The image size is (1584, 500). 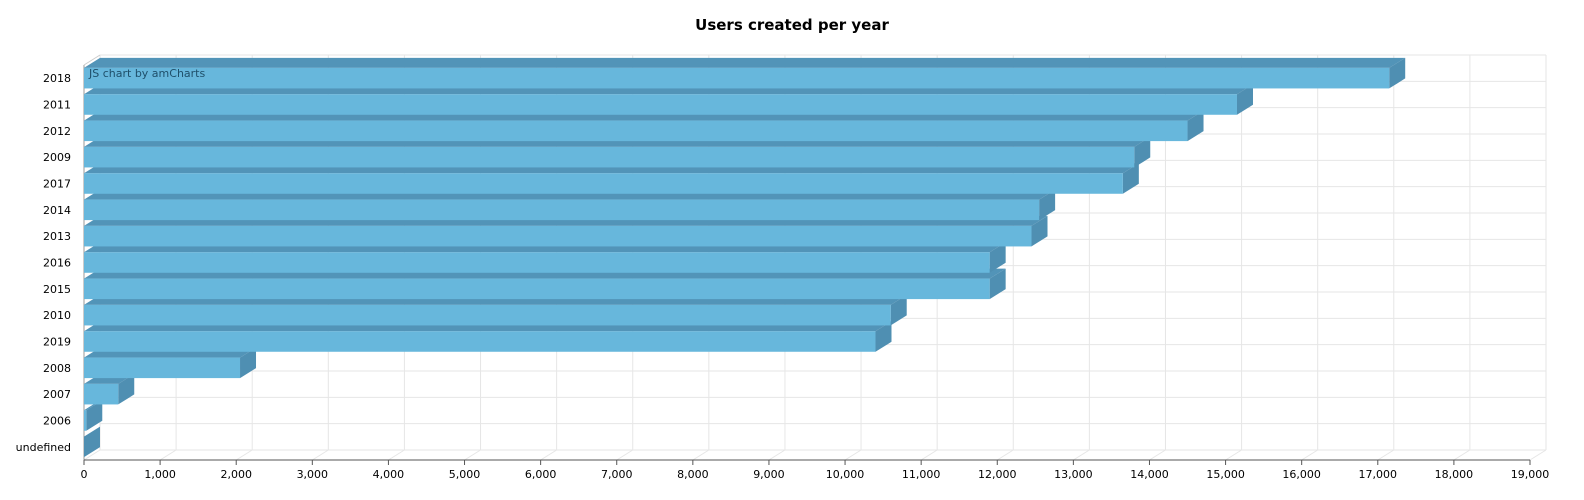 What do you see at coordinates (997, 474) in the screenshot?
I see `x-tick-label: 12,000` at bounding box center [997, 474].